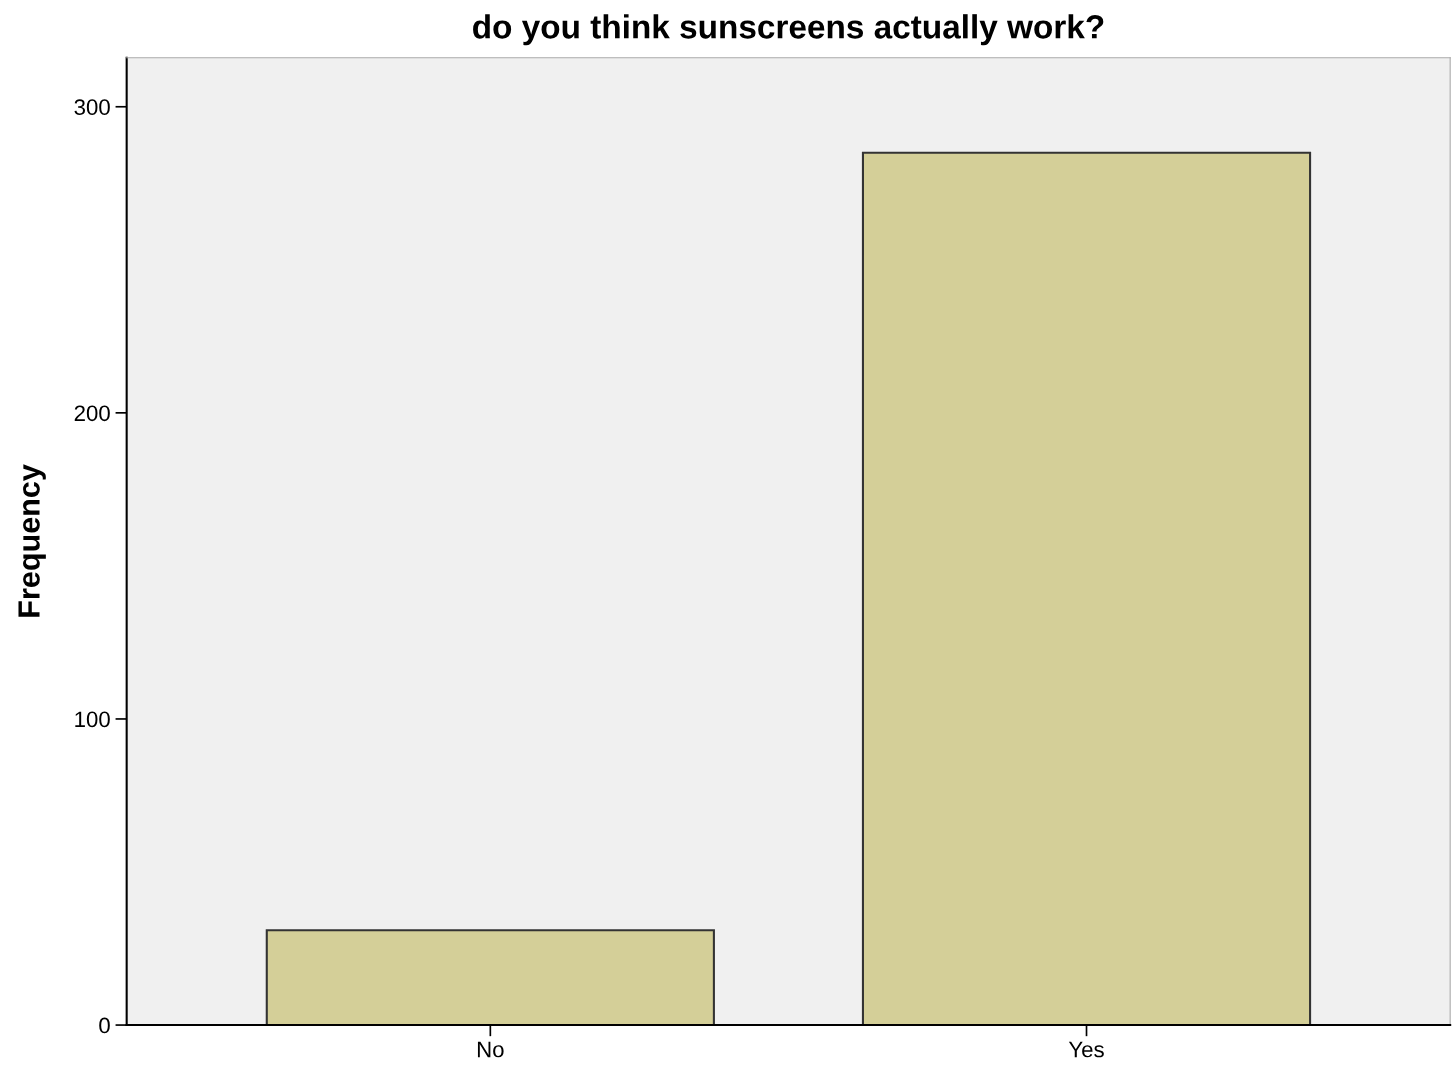 The height and width of the screenshot is (1070, 1456). Describe the element at coordinates (490, 1049) in the screenshot. I see `x-tick-label: No` at that location.